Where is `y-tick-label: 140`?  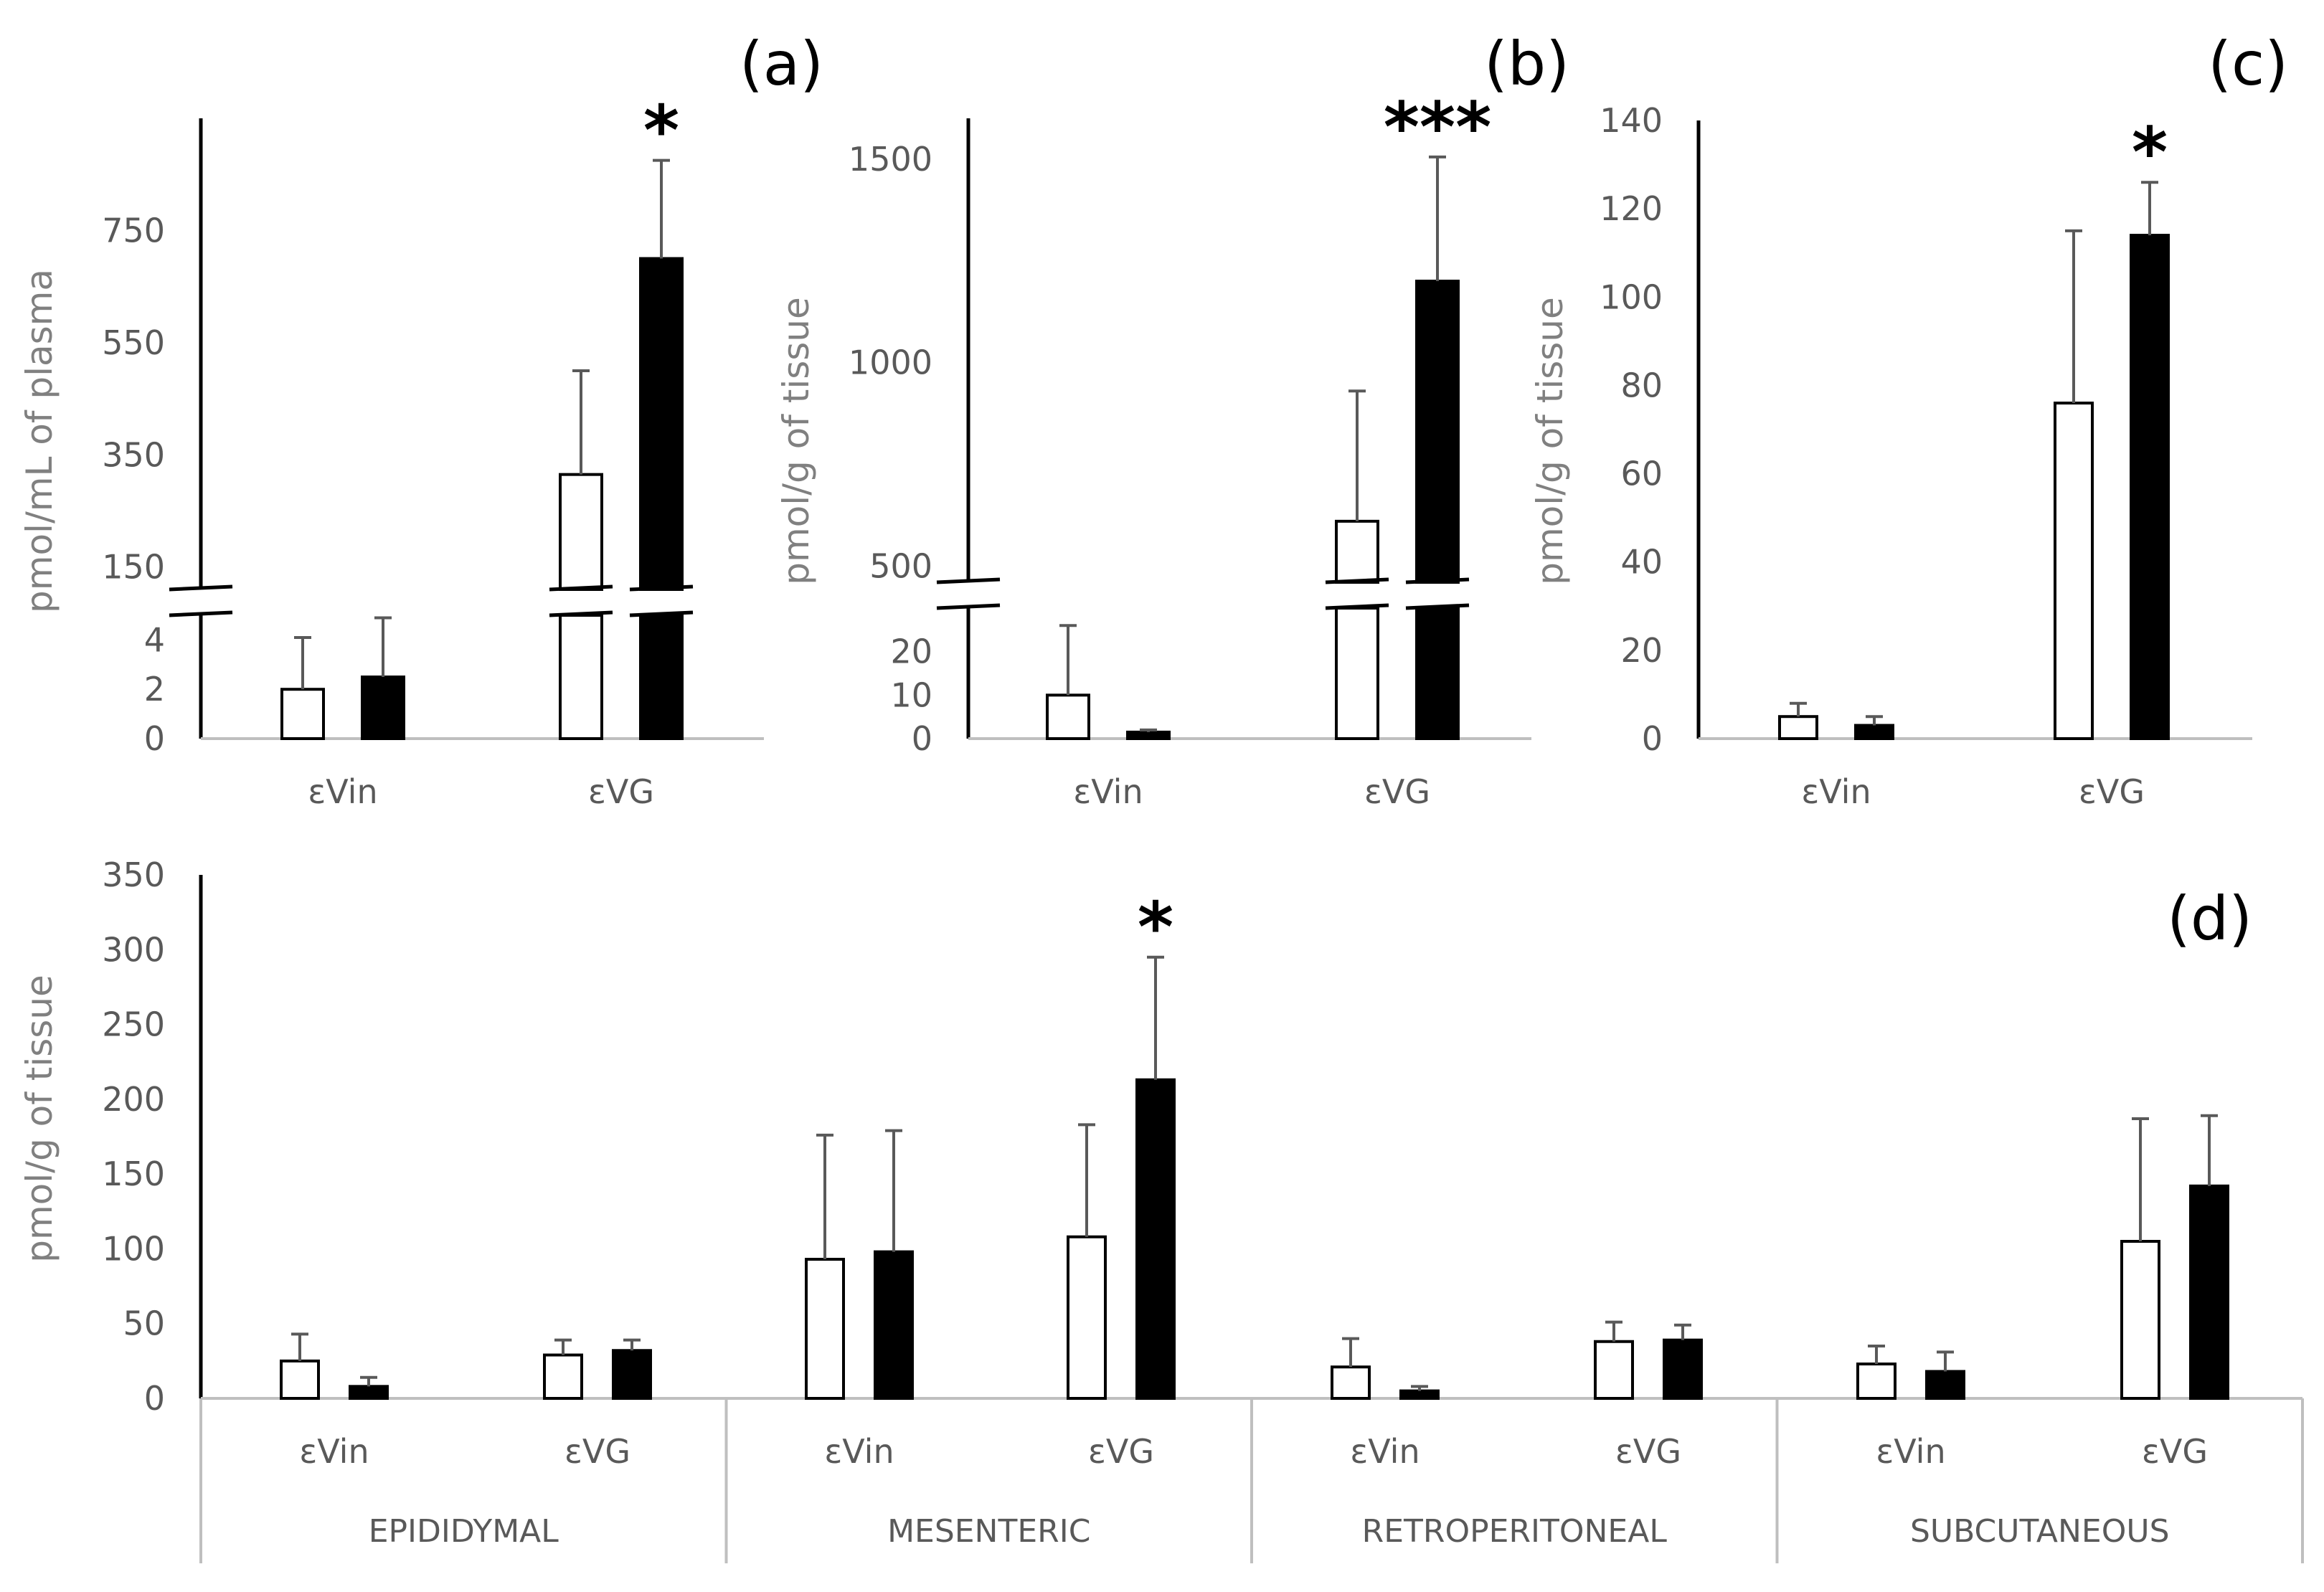
y-tick-label: 140 is located at coordinates (1631, 120).